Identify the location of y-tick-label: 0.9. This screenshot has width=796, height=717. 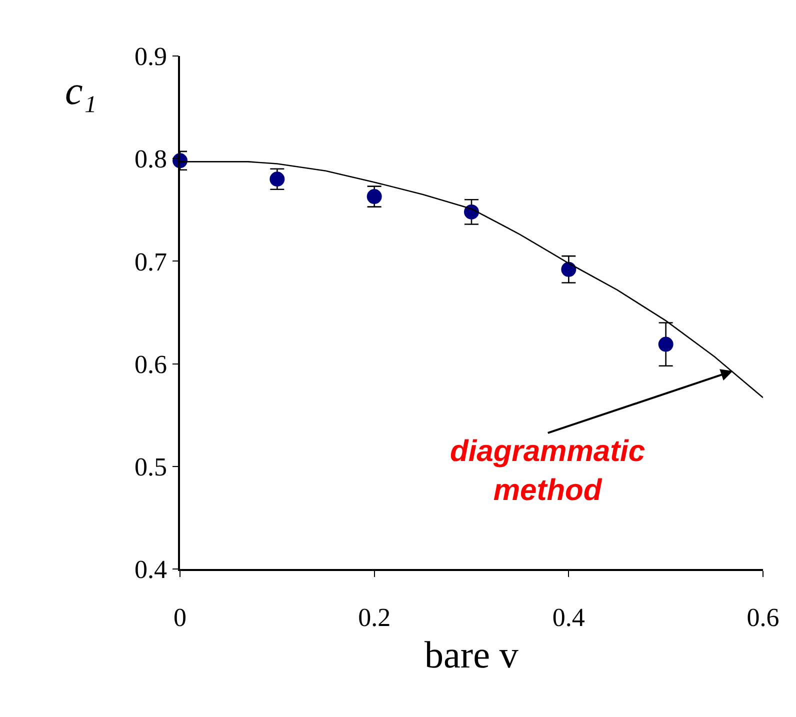
(151, 57).